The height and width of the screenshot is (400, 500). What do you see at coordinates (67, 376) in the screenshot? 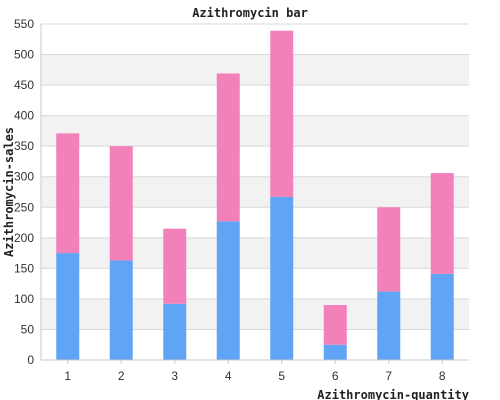
I see `x-tick-label: 1` at bounding box center [67, 376].